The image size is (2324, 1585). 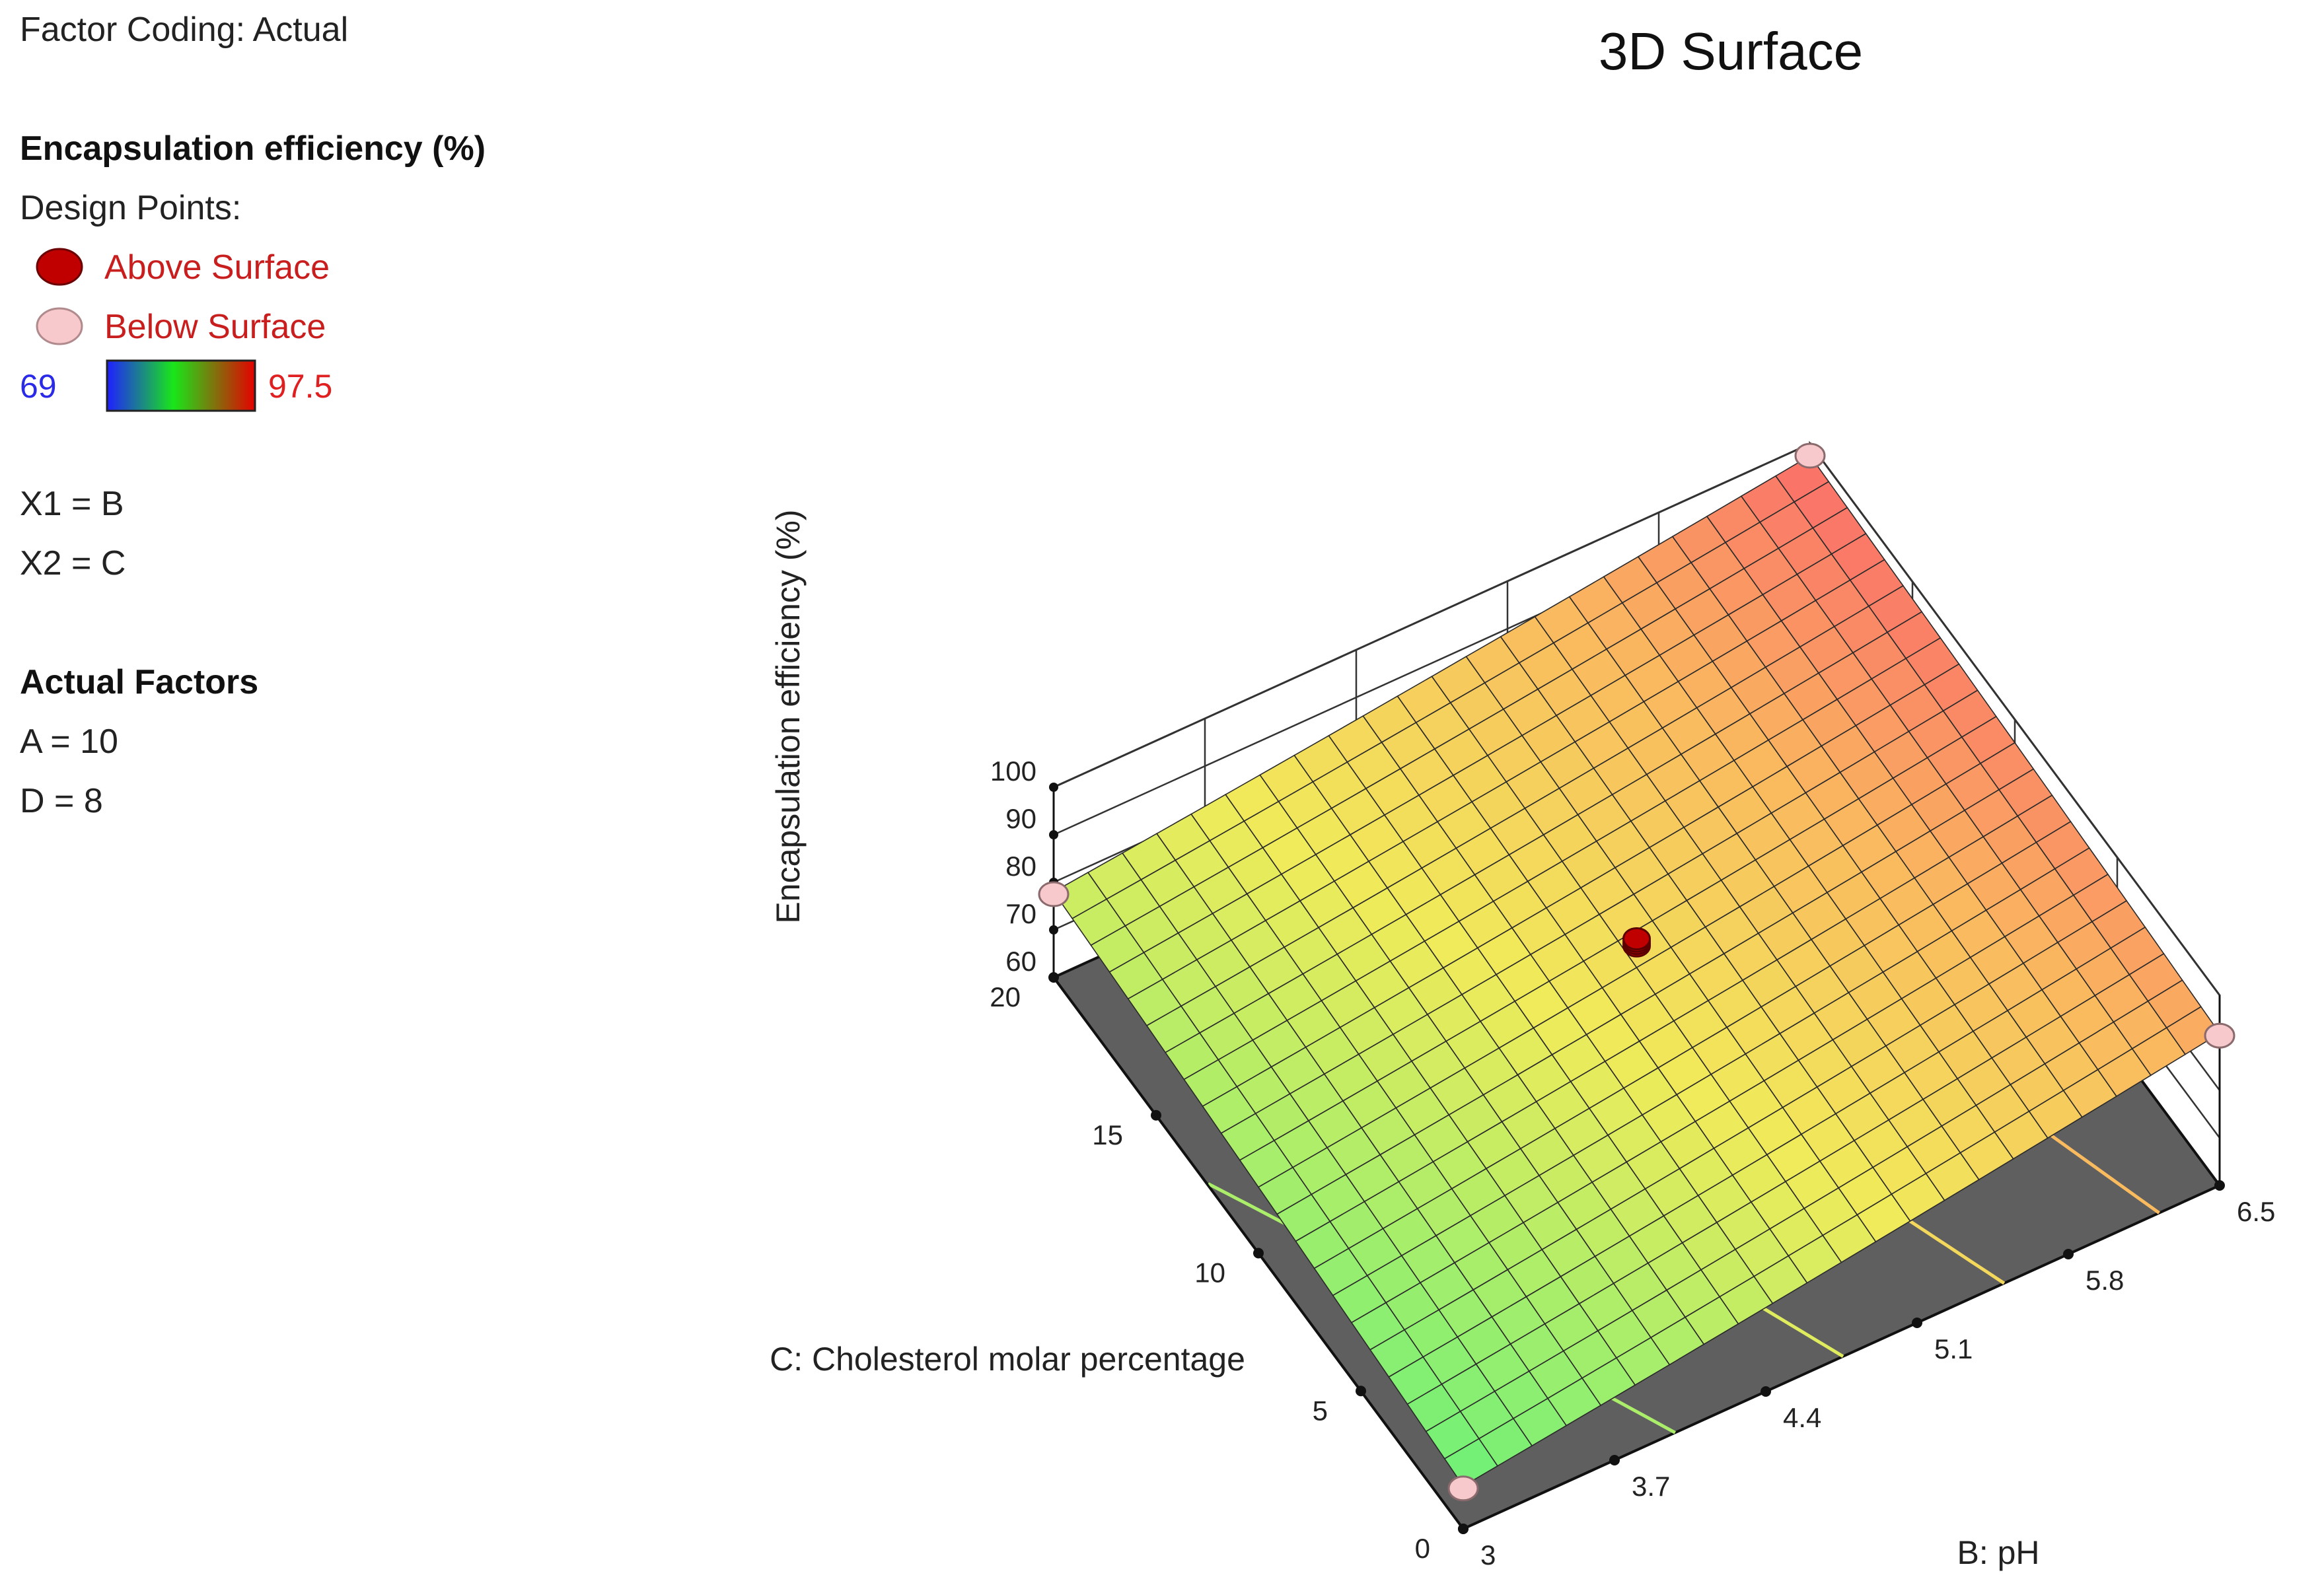 I want to click on z-tick-label: 70, so click(x=1020, y=913).